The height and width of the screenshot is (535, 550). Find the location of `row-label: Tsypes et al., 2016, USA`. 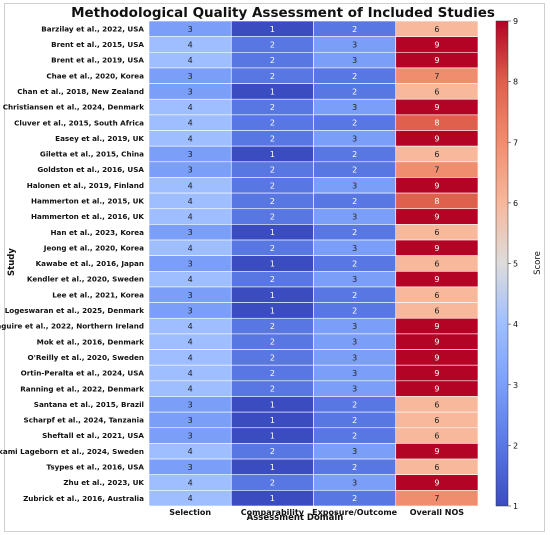

row-label: Tsypes et al., 2016, USA is located at coordinates (95, 466).